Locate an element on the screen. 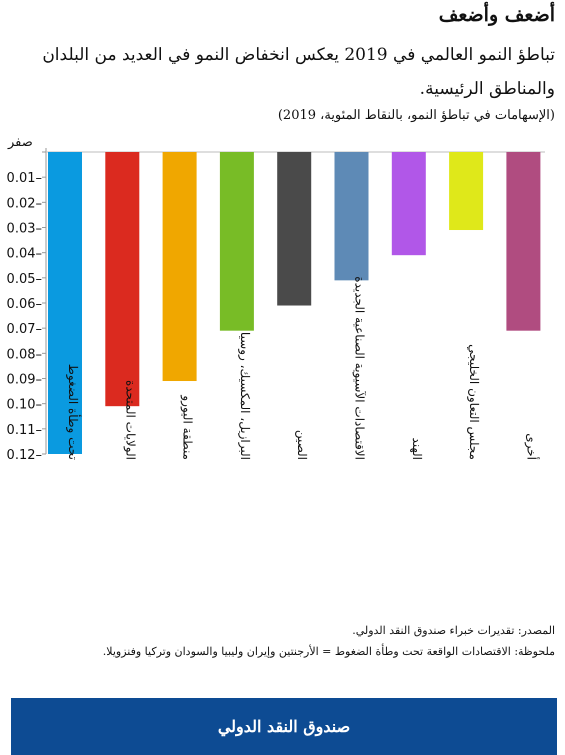  imf-banner-link: صندوق النقد الدولي is located at coordinates (284, 726).